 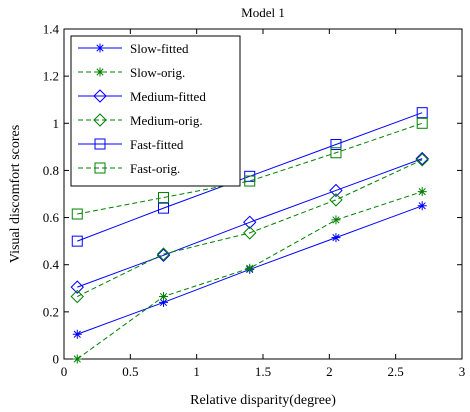 I want to click on legend-box, so click(x=155, y=111).